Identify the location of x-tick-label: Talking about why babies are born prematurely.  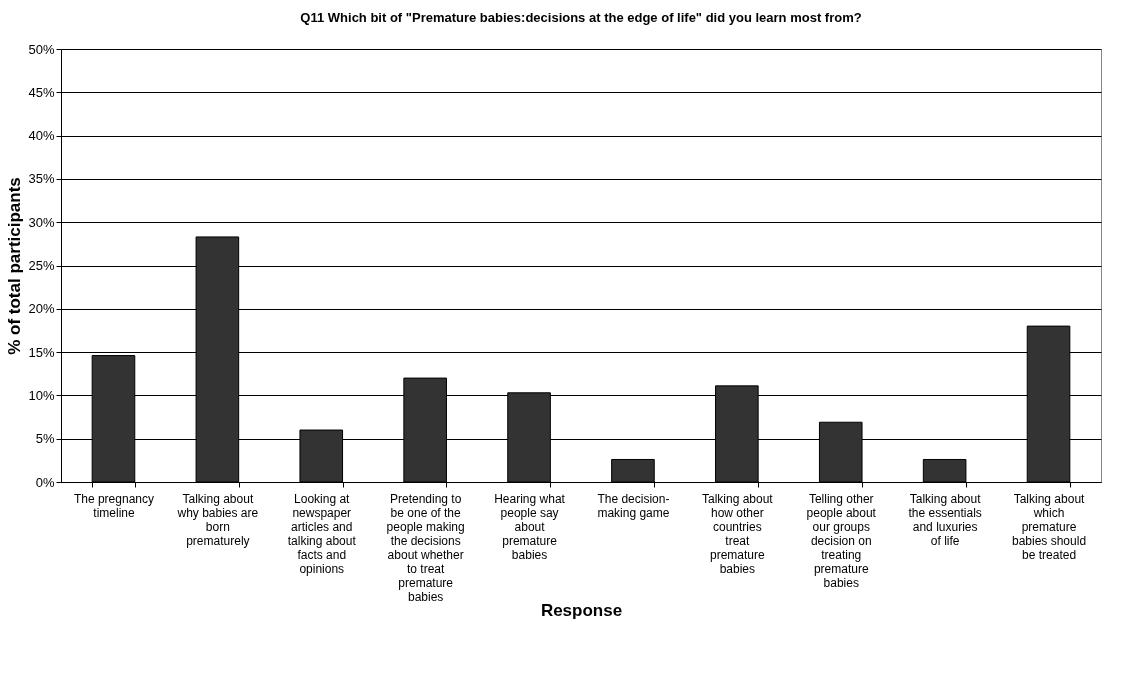
(217, 519).